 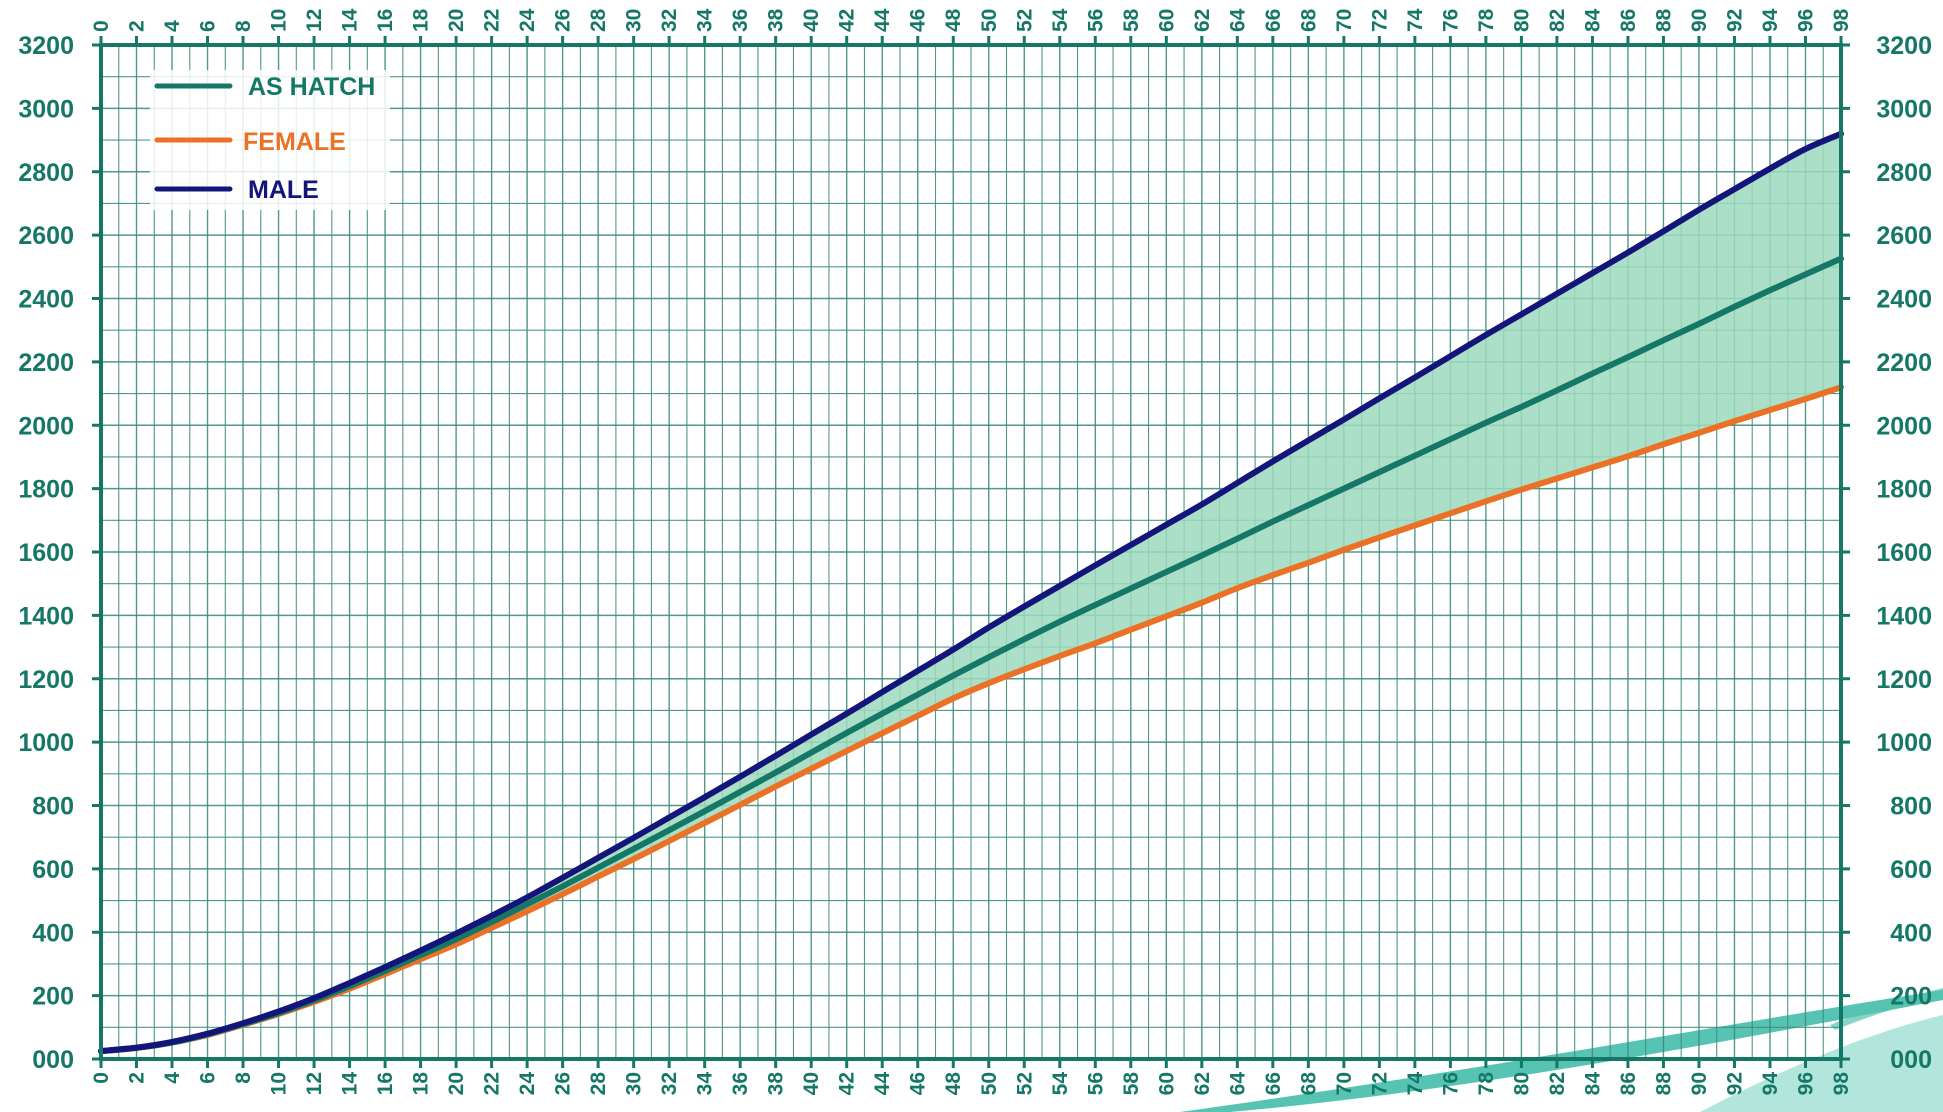 What do you see at coordinates (1237, 1084) in the screenshot?
I see `x-tick-label-bottom: 64` at bounding box center [1237, 1084].